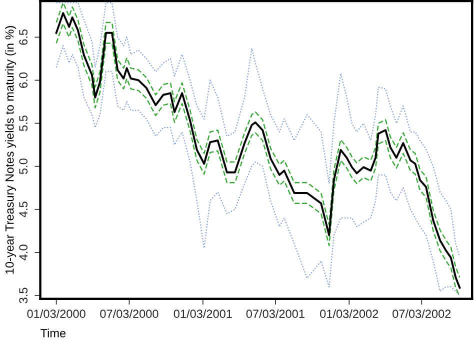 The width and height of the screenshot is (474, 342). I want to click on x-tick-label: 01/03/2002, so click(349, 313).